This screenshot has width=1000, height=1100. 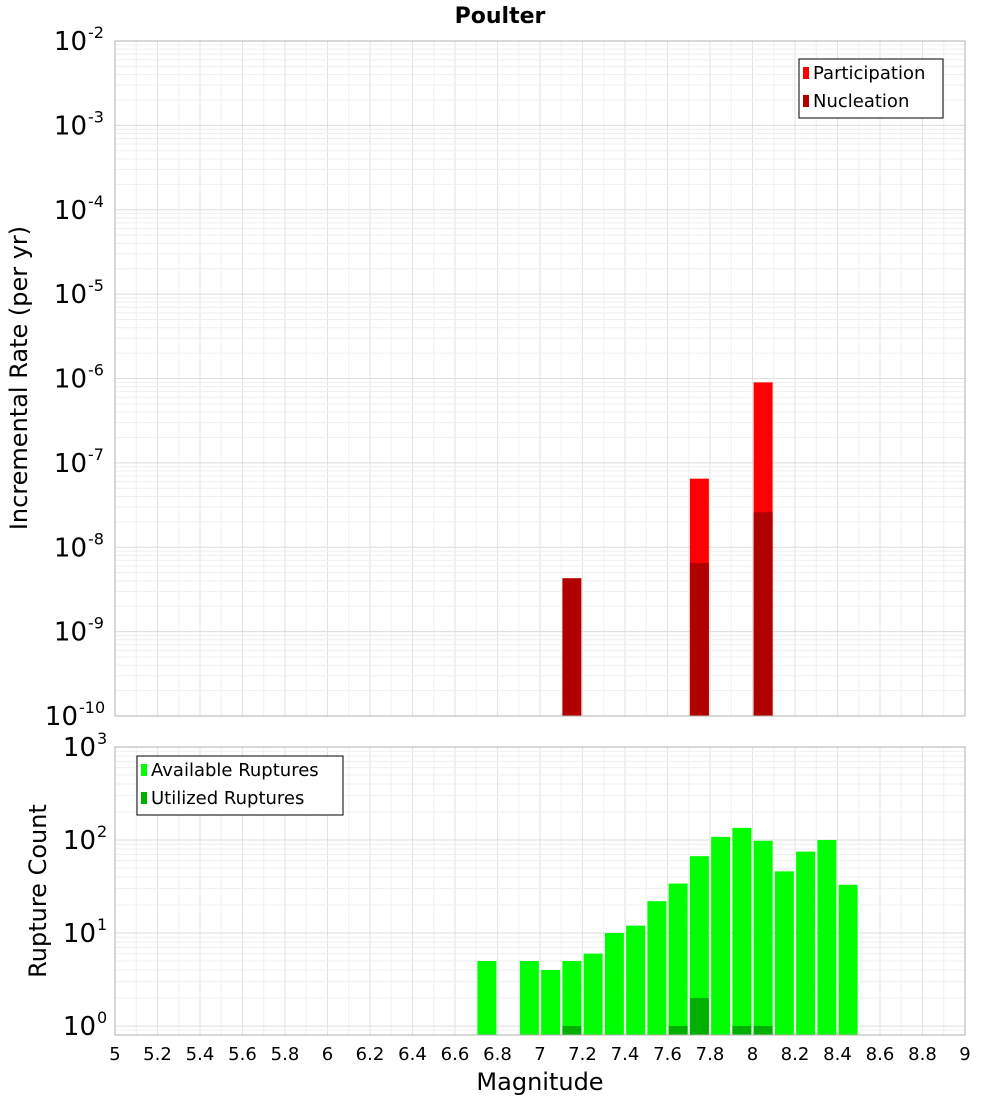 I want to click on count-y-tick: 10 0, so click(x=85, y=1025).